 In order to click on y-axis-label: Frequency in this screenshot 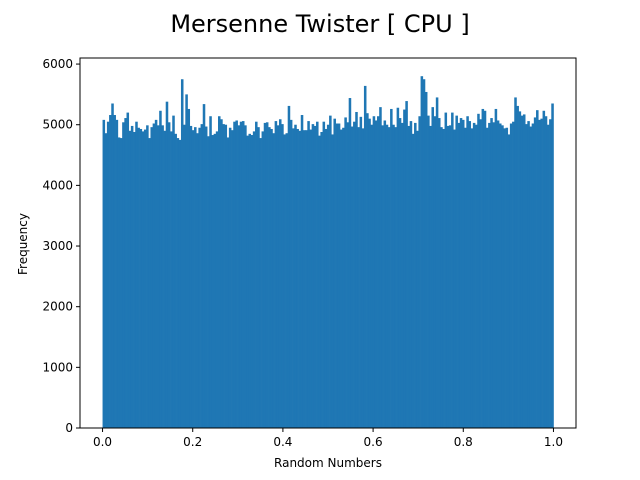, I will do `click(23, 244)`.